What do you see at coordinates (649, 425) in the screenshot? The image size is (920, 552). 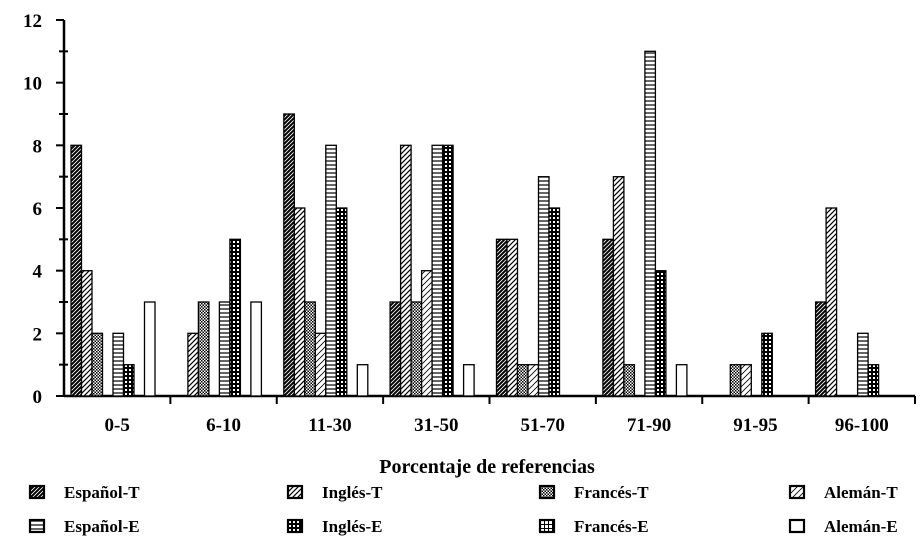 I see `x-tick-label: 71-90` at bounding box center [649, 425].